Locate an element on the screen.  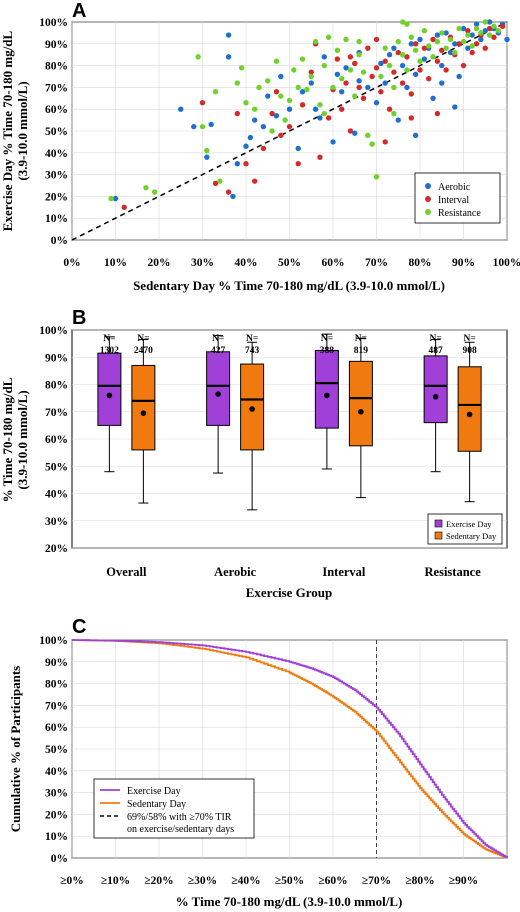
panel-a-y-axis-title-line1: Exercise Day % Time 70-180 mg/dL is located at coordinates (7, 130).